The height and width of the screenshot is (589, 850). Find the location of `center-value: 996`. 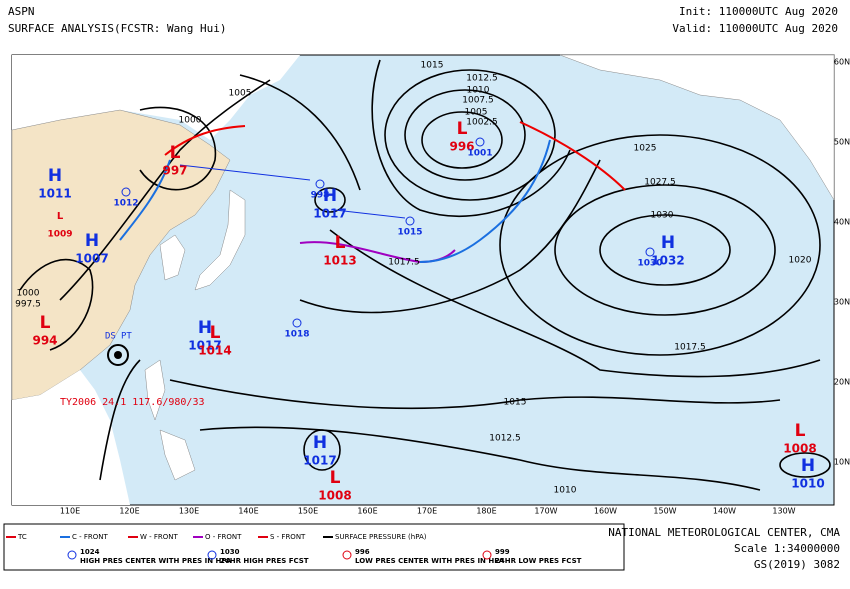

center-value: 996 is located at coordinates (461, 147).